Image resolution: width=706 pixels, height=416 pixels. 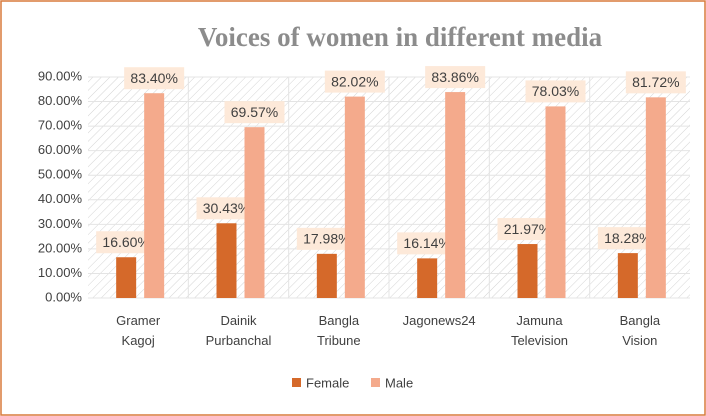 I want to click on data-label: 78.03%, so click(x=555, y=91).